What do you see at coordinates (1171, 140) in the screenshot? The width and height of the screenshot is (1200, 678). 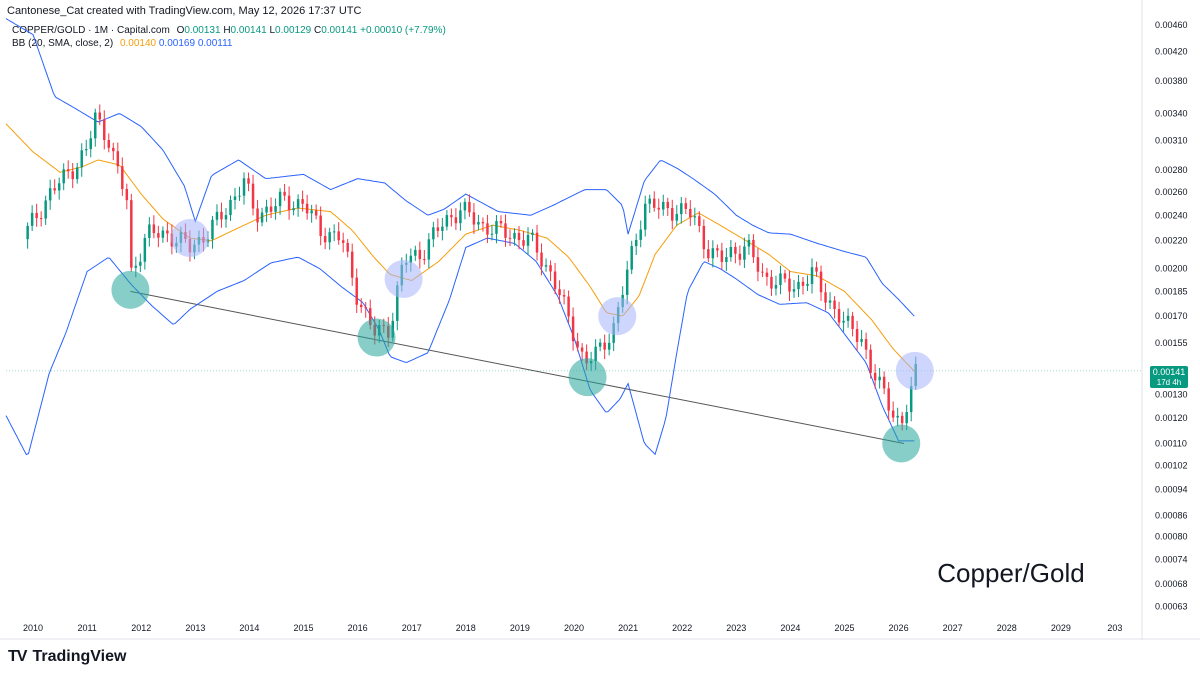 I see `y-tick-label: 0.00310` at bounding box center [1171, 140].